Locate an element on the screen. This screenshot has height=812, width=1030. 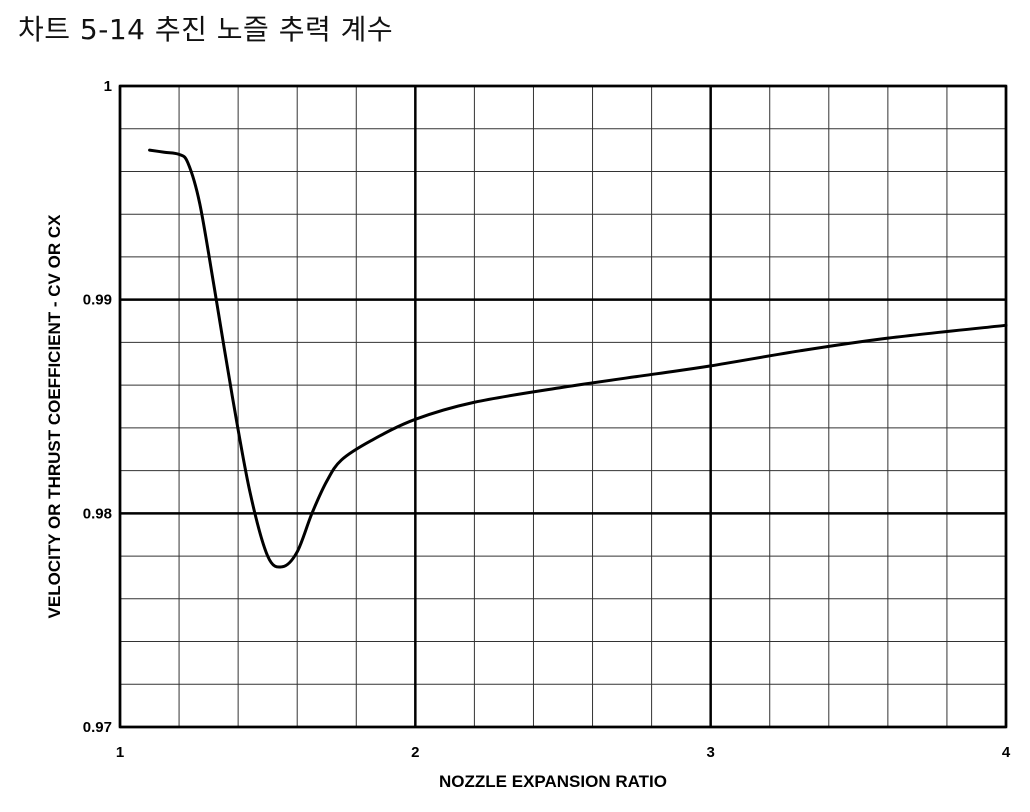
y-tick-label: 0.98 is located at coordinates (97, 513).